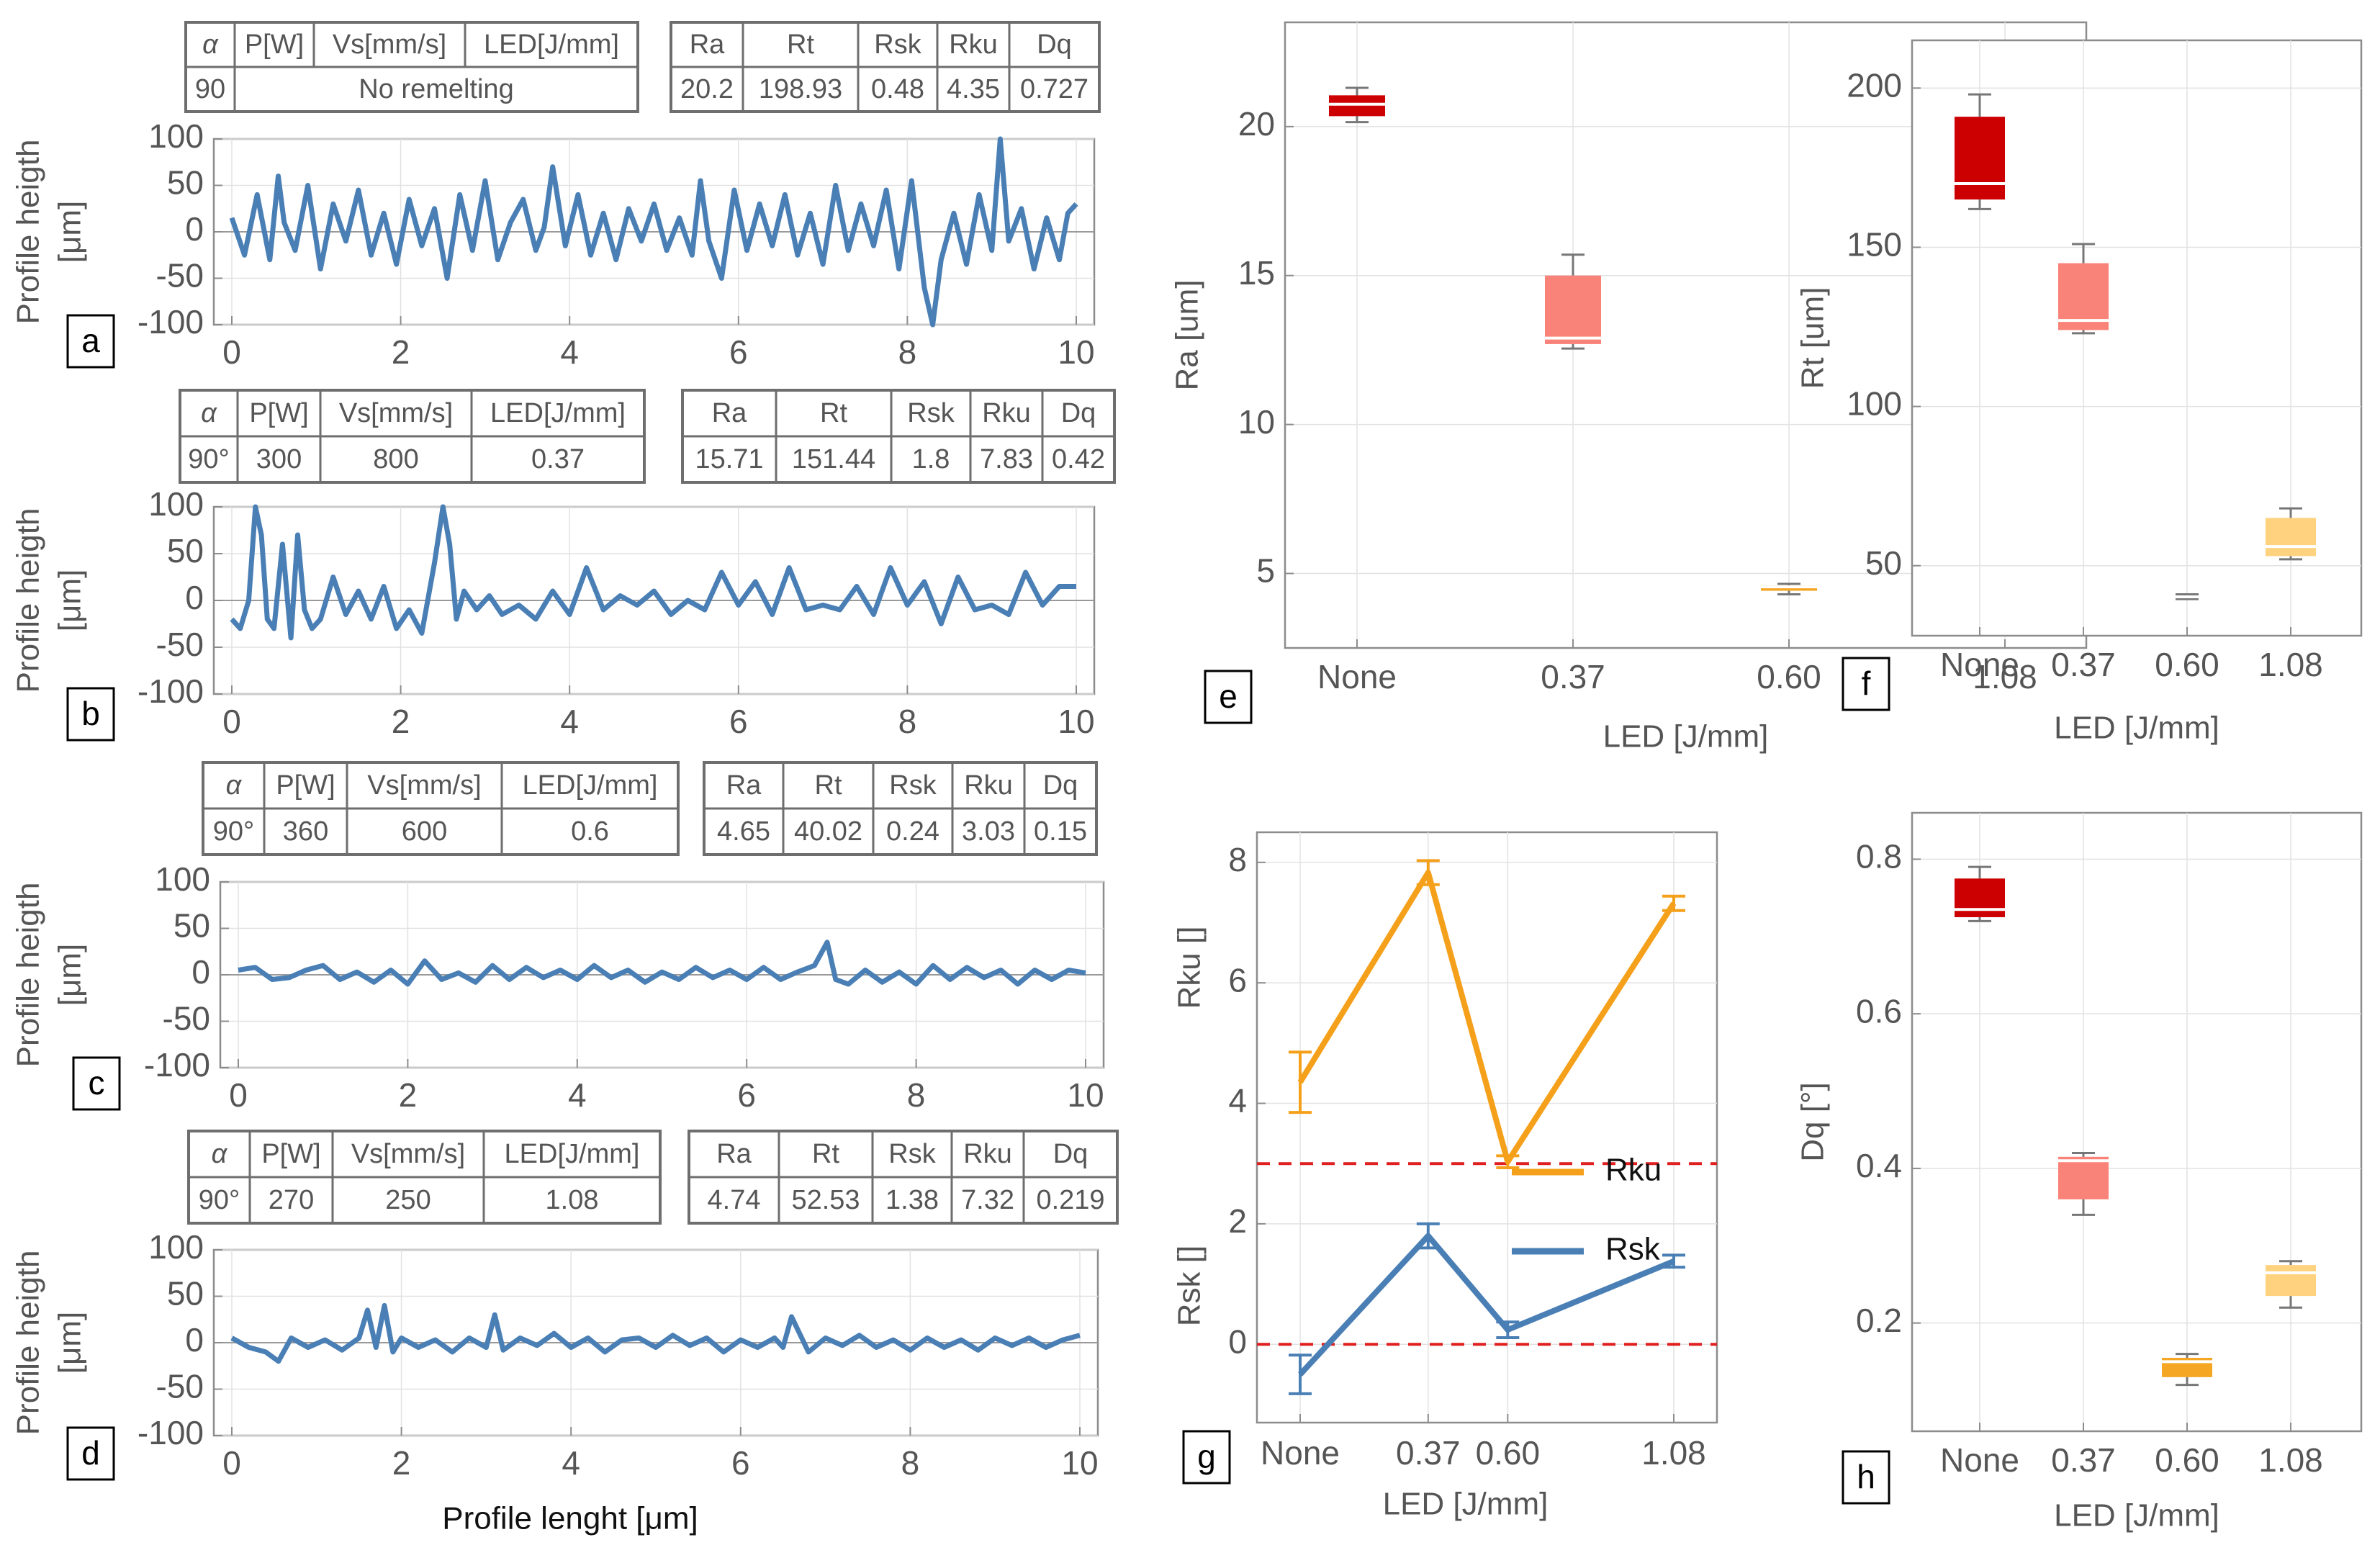  What do you see at coordinates (1866, 1477) in the screenshot?
I see `panel-label-h: h` at bounding box center [1866, 1477].